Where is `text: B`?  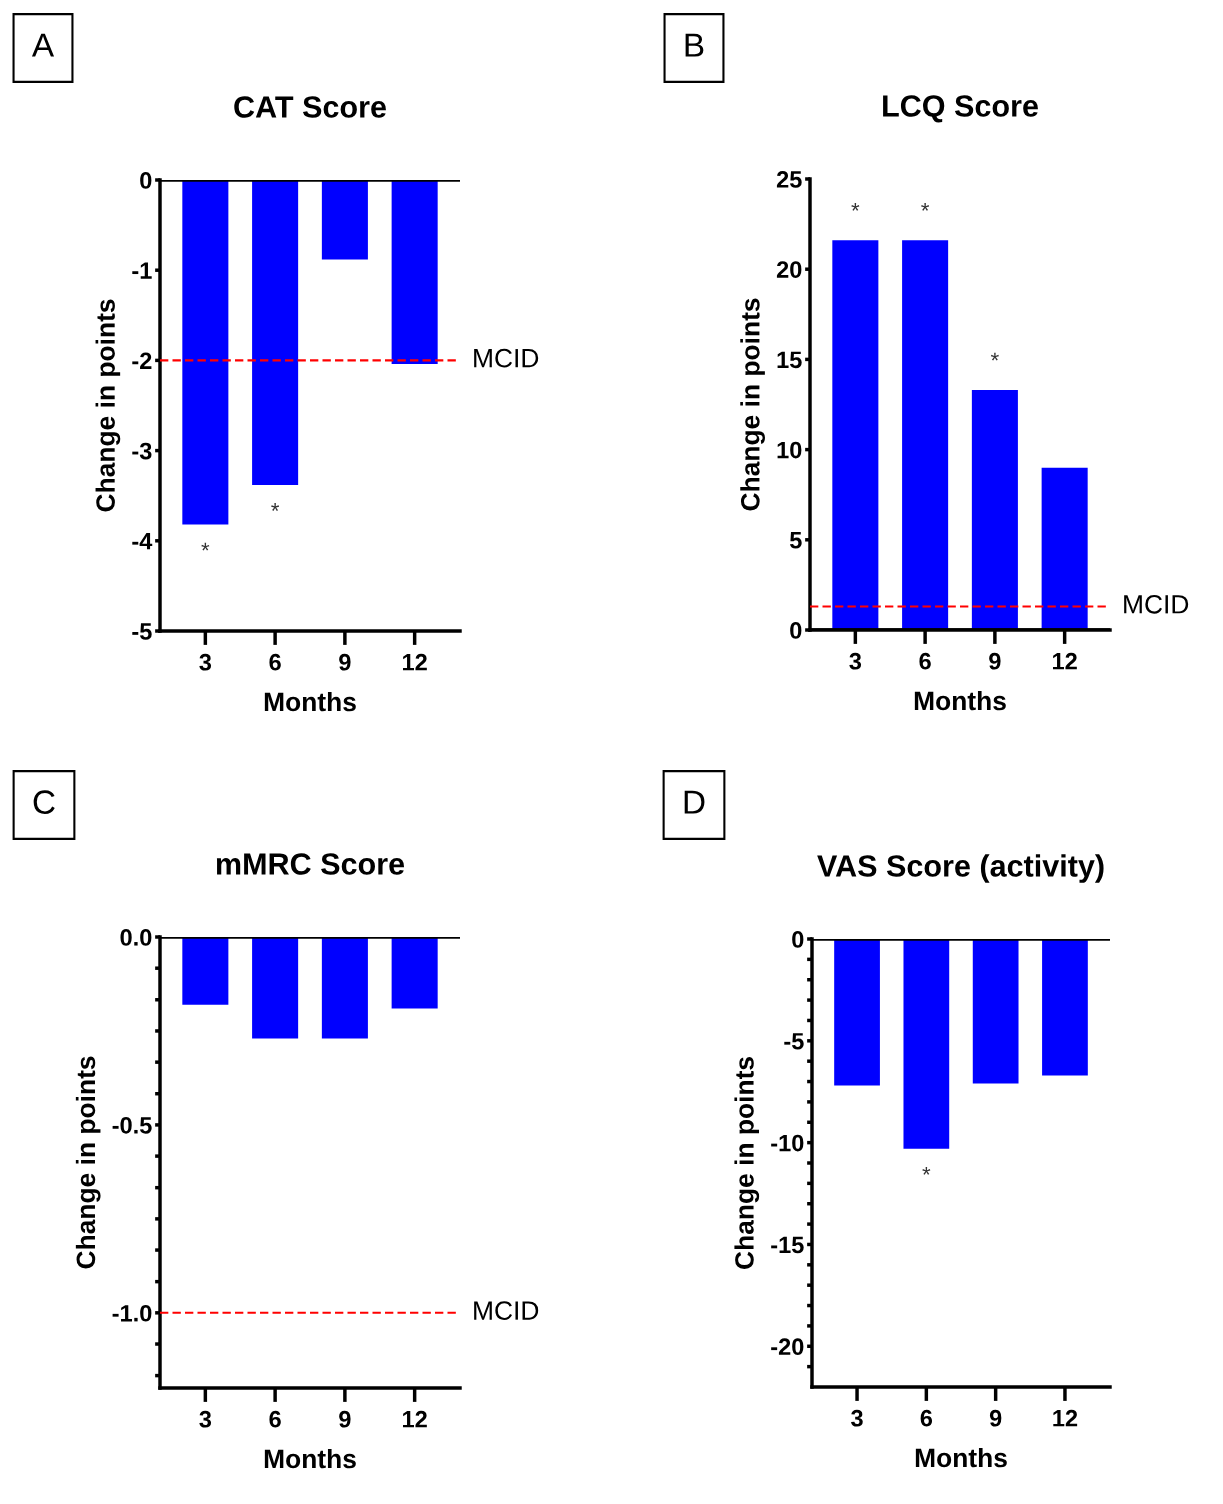
text: B is located at coordinates (694, 45).